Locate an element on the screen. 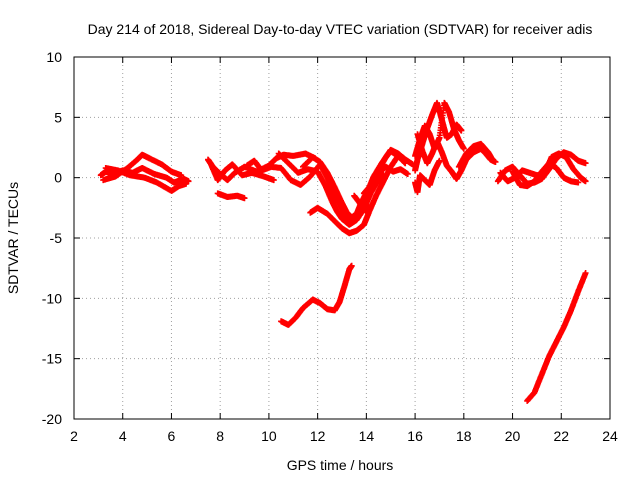 The width and height of the screenshot is (640, 480). x-tick-label: 22 is located at coordinates (561, 436).